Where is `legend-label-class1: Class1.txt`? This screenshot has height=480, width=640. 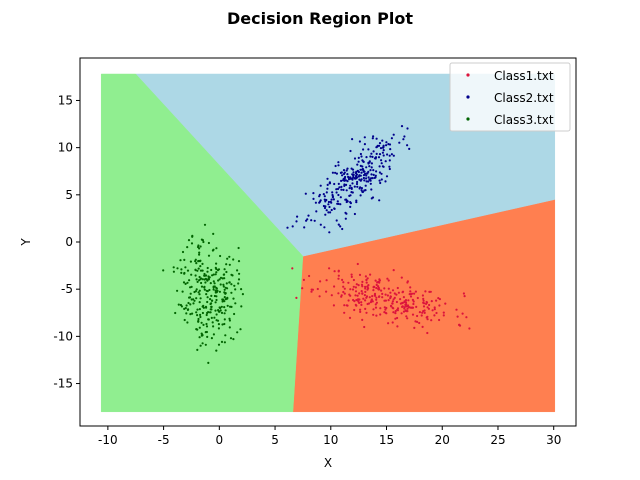 legend-label-class1: Class1.txt is located at coordinates (524, 76).